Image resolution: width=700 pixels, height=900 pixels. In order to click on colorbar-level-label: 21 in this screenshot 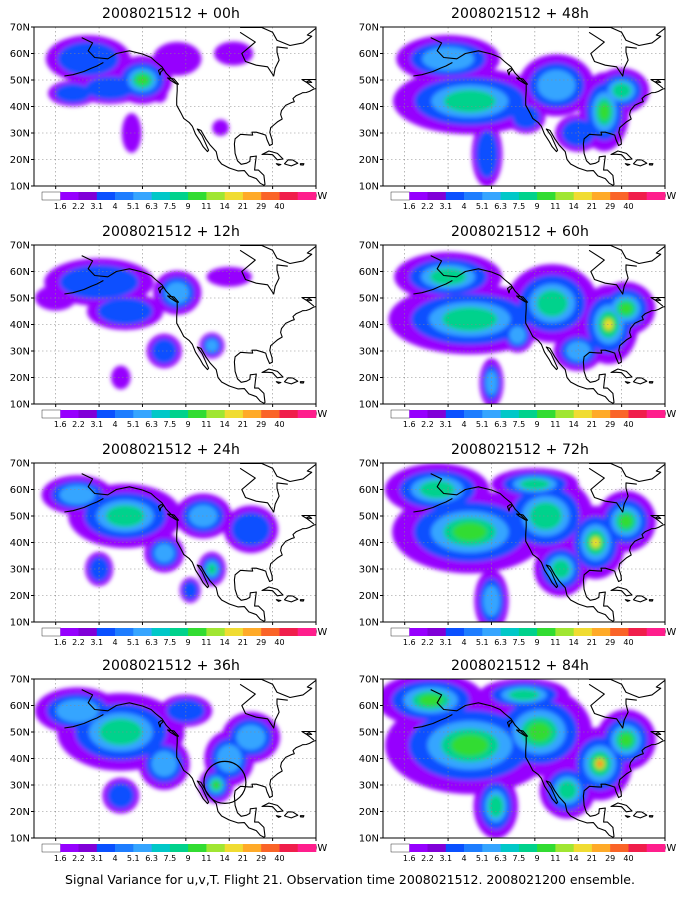, I will do `click(243, 206)`.